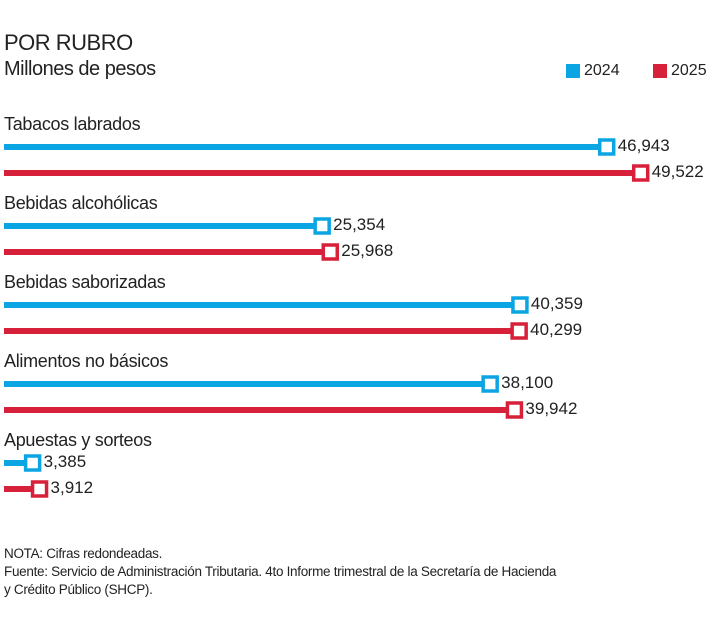  Describe the element at coordinates (556, 303) in the screenshot. I see `value-label-2024: 40,359` at that location.